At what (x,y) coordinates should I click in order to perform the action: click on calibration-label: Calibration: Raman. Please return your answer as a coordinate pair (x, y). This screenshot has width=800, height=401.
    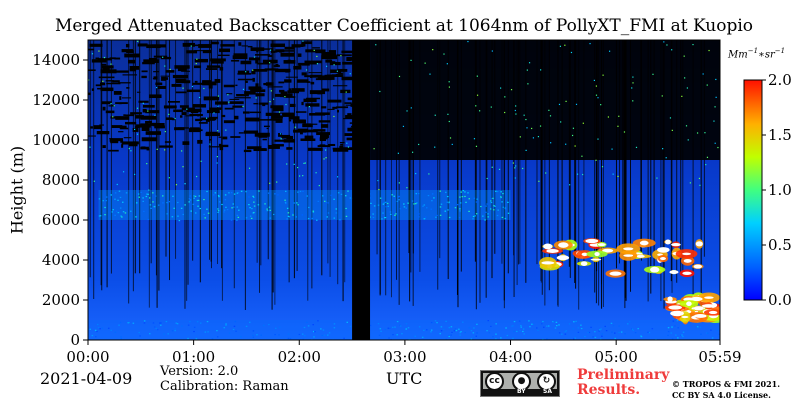
    Looking at the image, I should click on (224, 386).